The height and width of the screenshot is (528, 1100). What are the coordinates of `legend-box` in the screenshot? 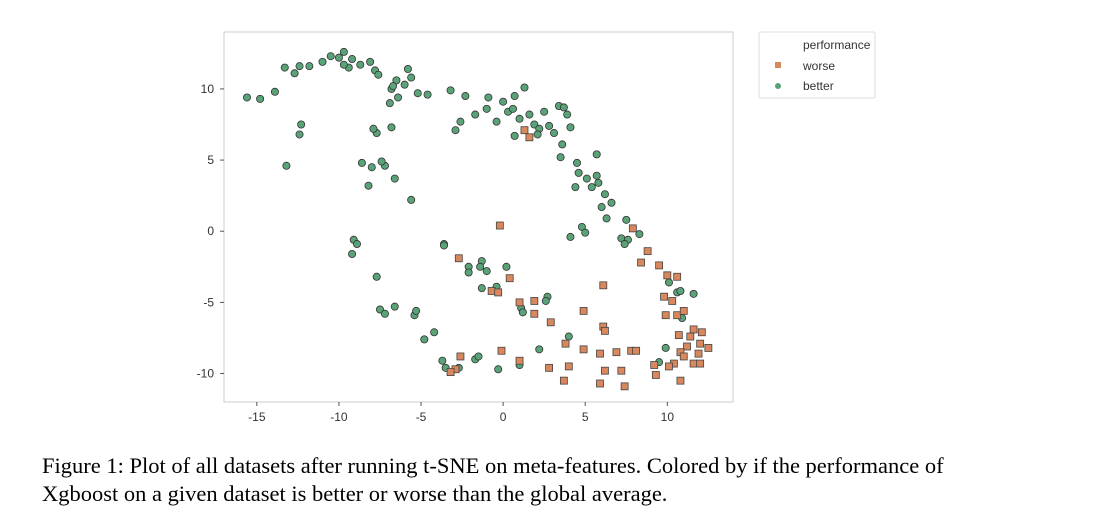 It's located at (817, 65).